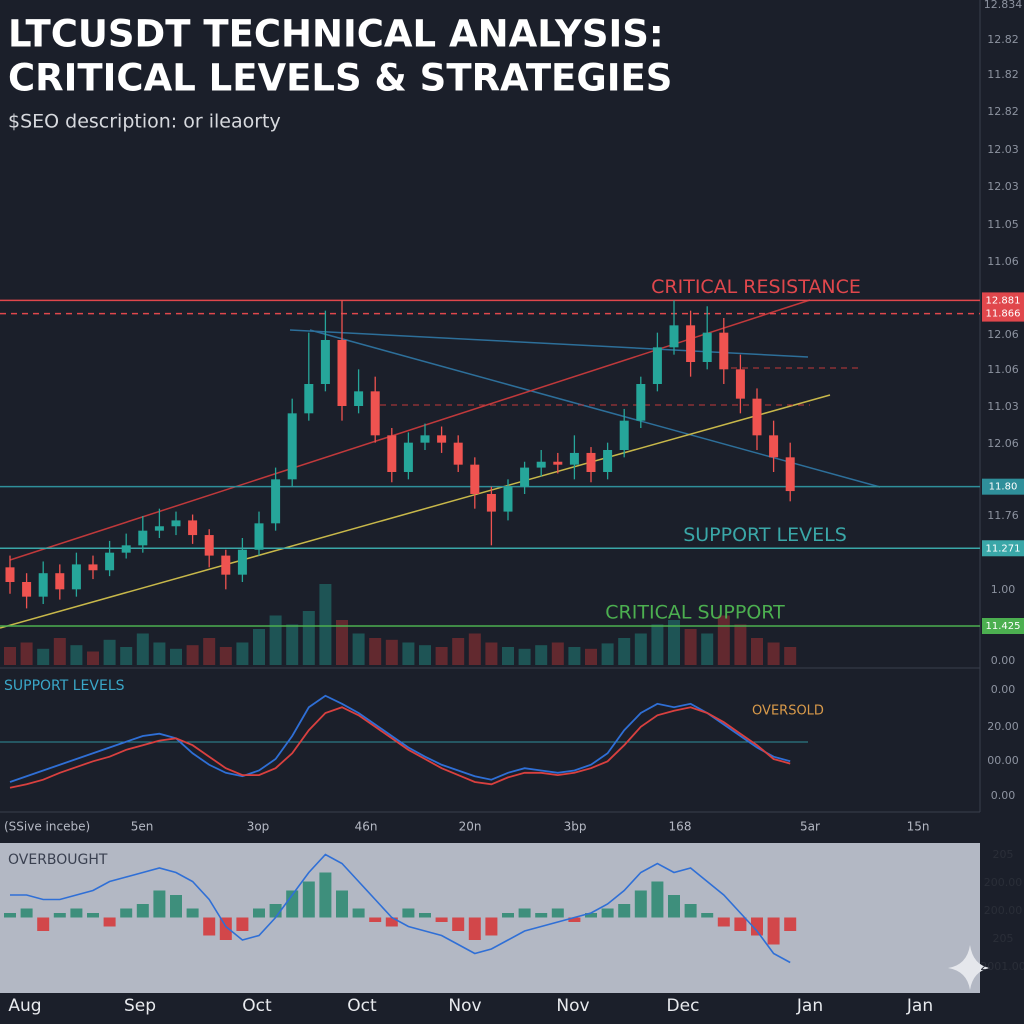  Describe the element at coordinates (695, 613) in the screenshot. I see `level-label: CRITICAL SUPPORT` at that location.